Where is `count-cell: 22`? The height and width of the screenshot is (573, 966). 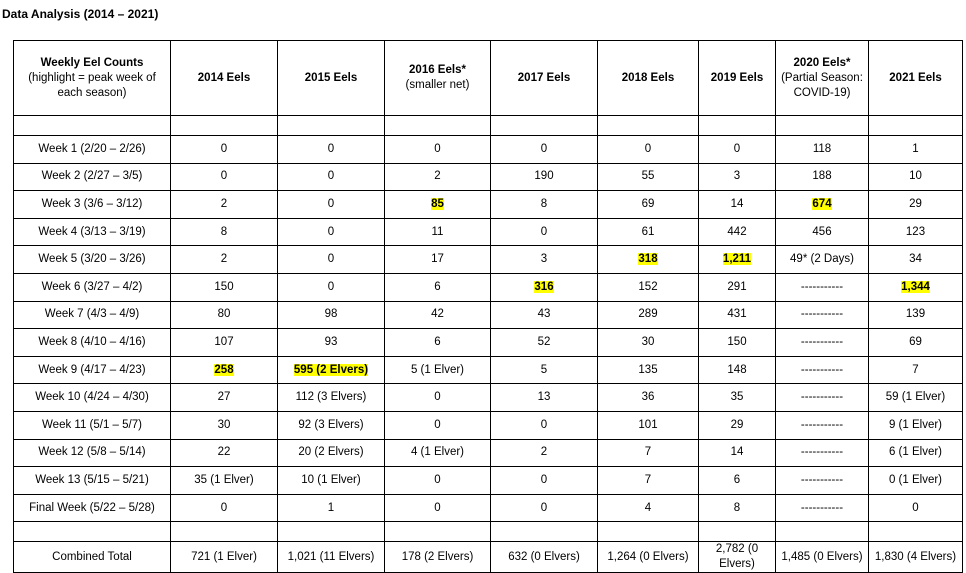 count-cell: 22 is located at coordinates (224, 453).